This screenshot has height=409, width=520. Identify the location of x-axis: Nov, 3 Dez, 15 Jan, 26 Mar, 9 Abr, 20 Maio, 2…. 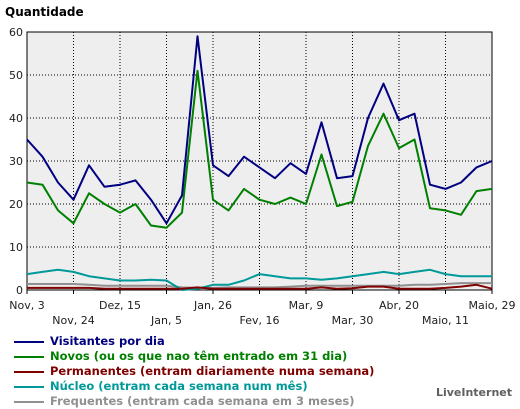
(262, 308).